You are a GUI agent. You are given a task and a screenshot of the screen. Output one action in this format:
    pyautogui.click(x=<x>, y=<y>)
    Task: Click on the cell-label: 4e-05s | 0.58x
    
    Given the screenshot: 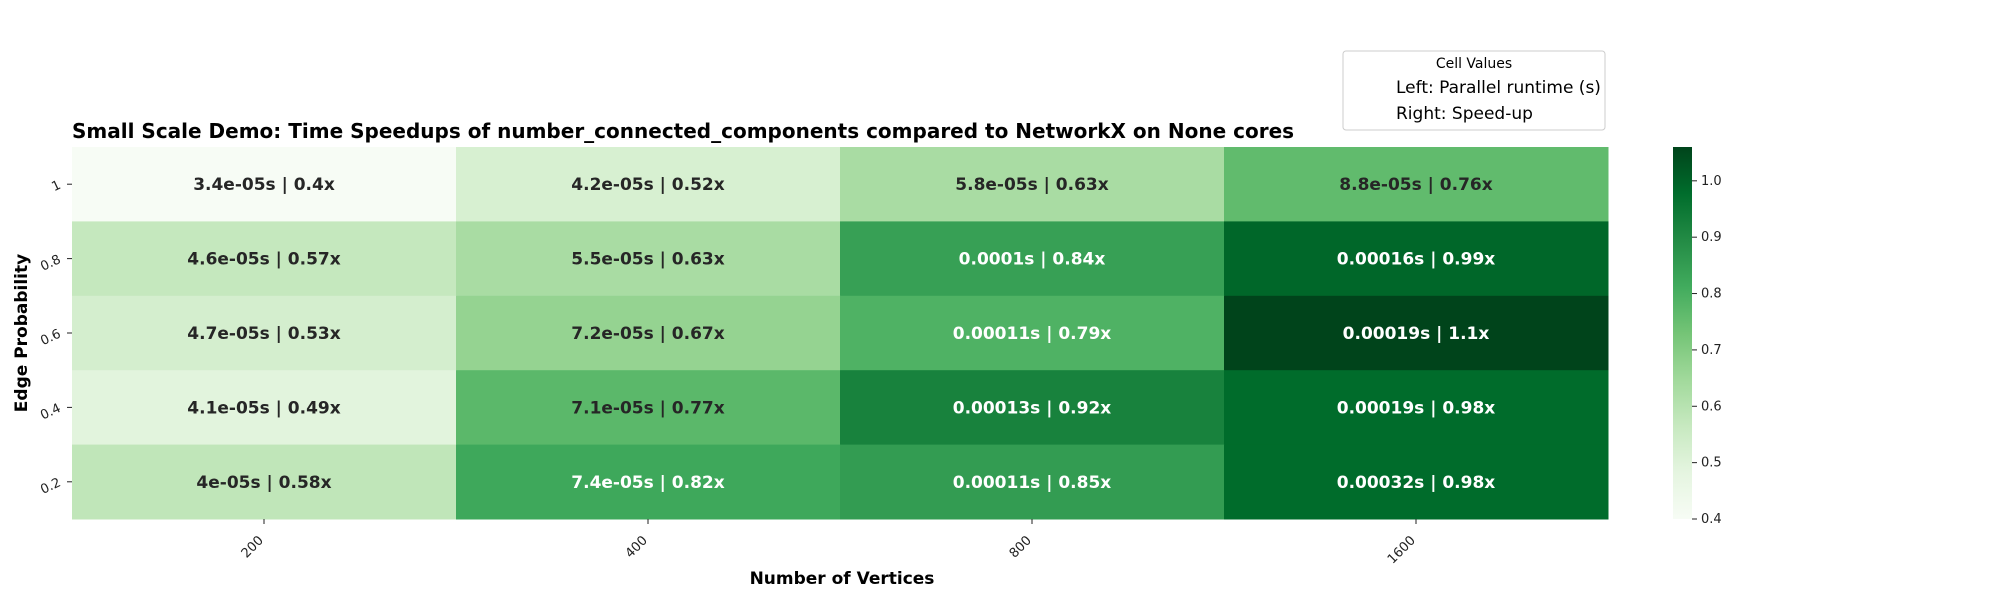 What is the action you would take?
    pyautogui.click(x=263, y=483)
    